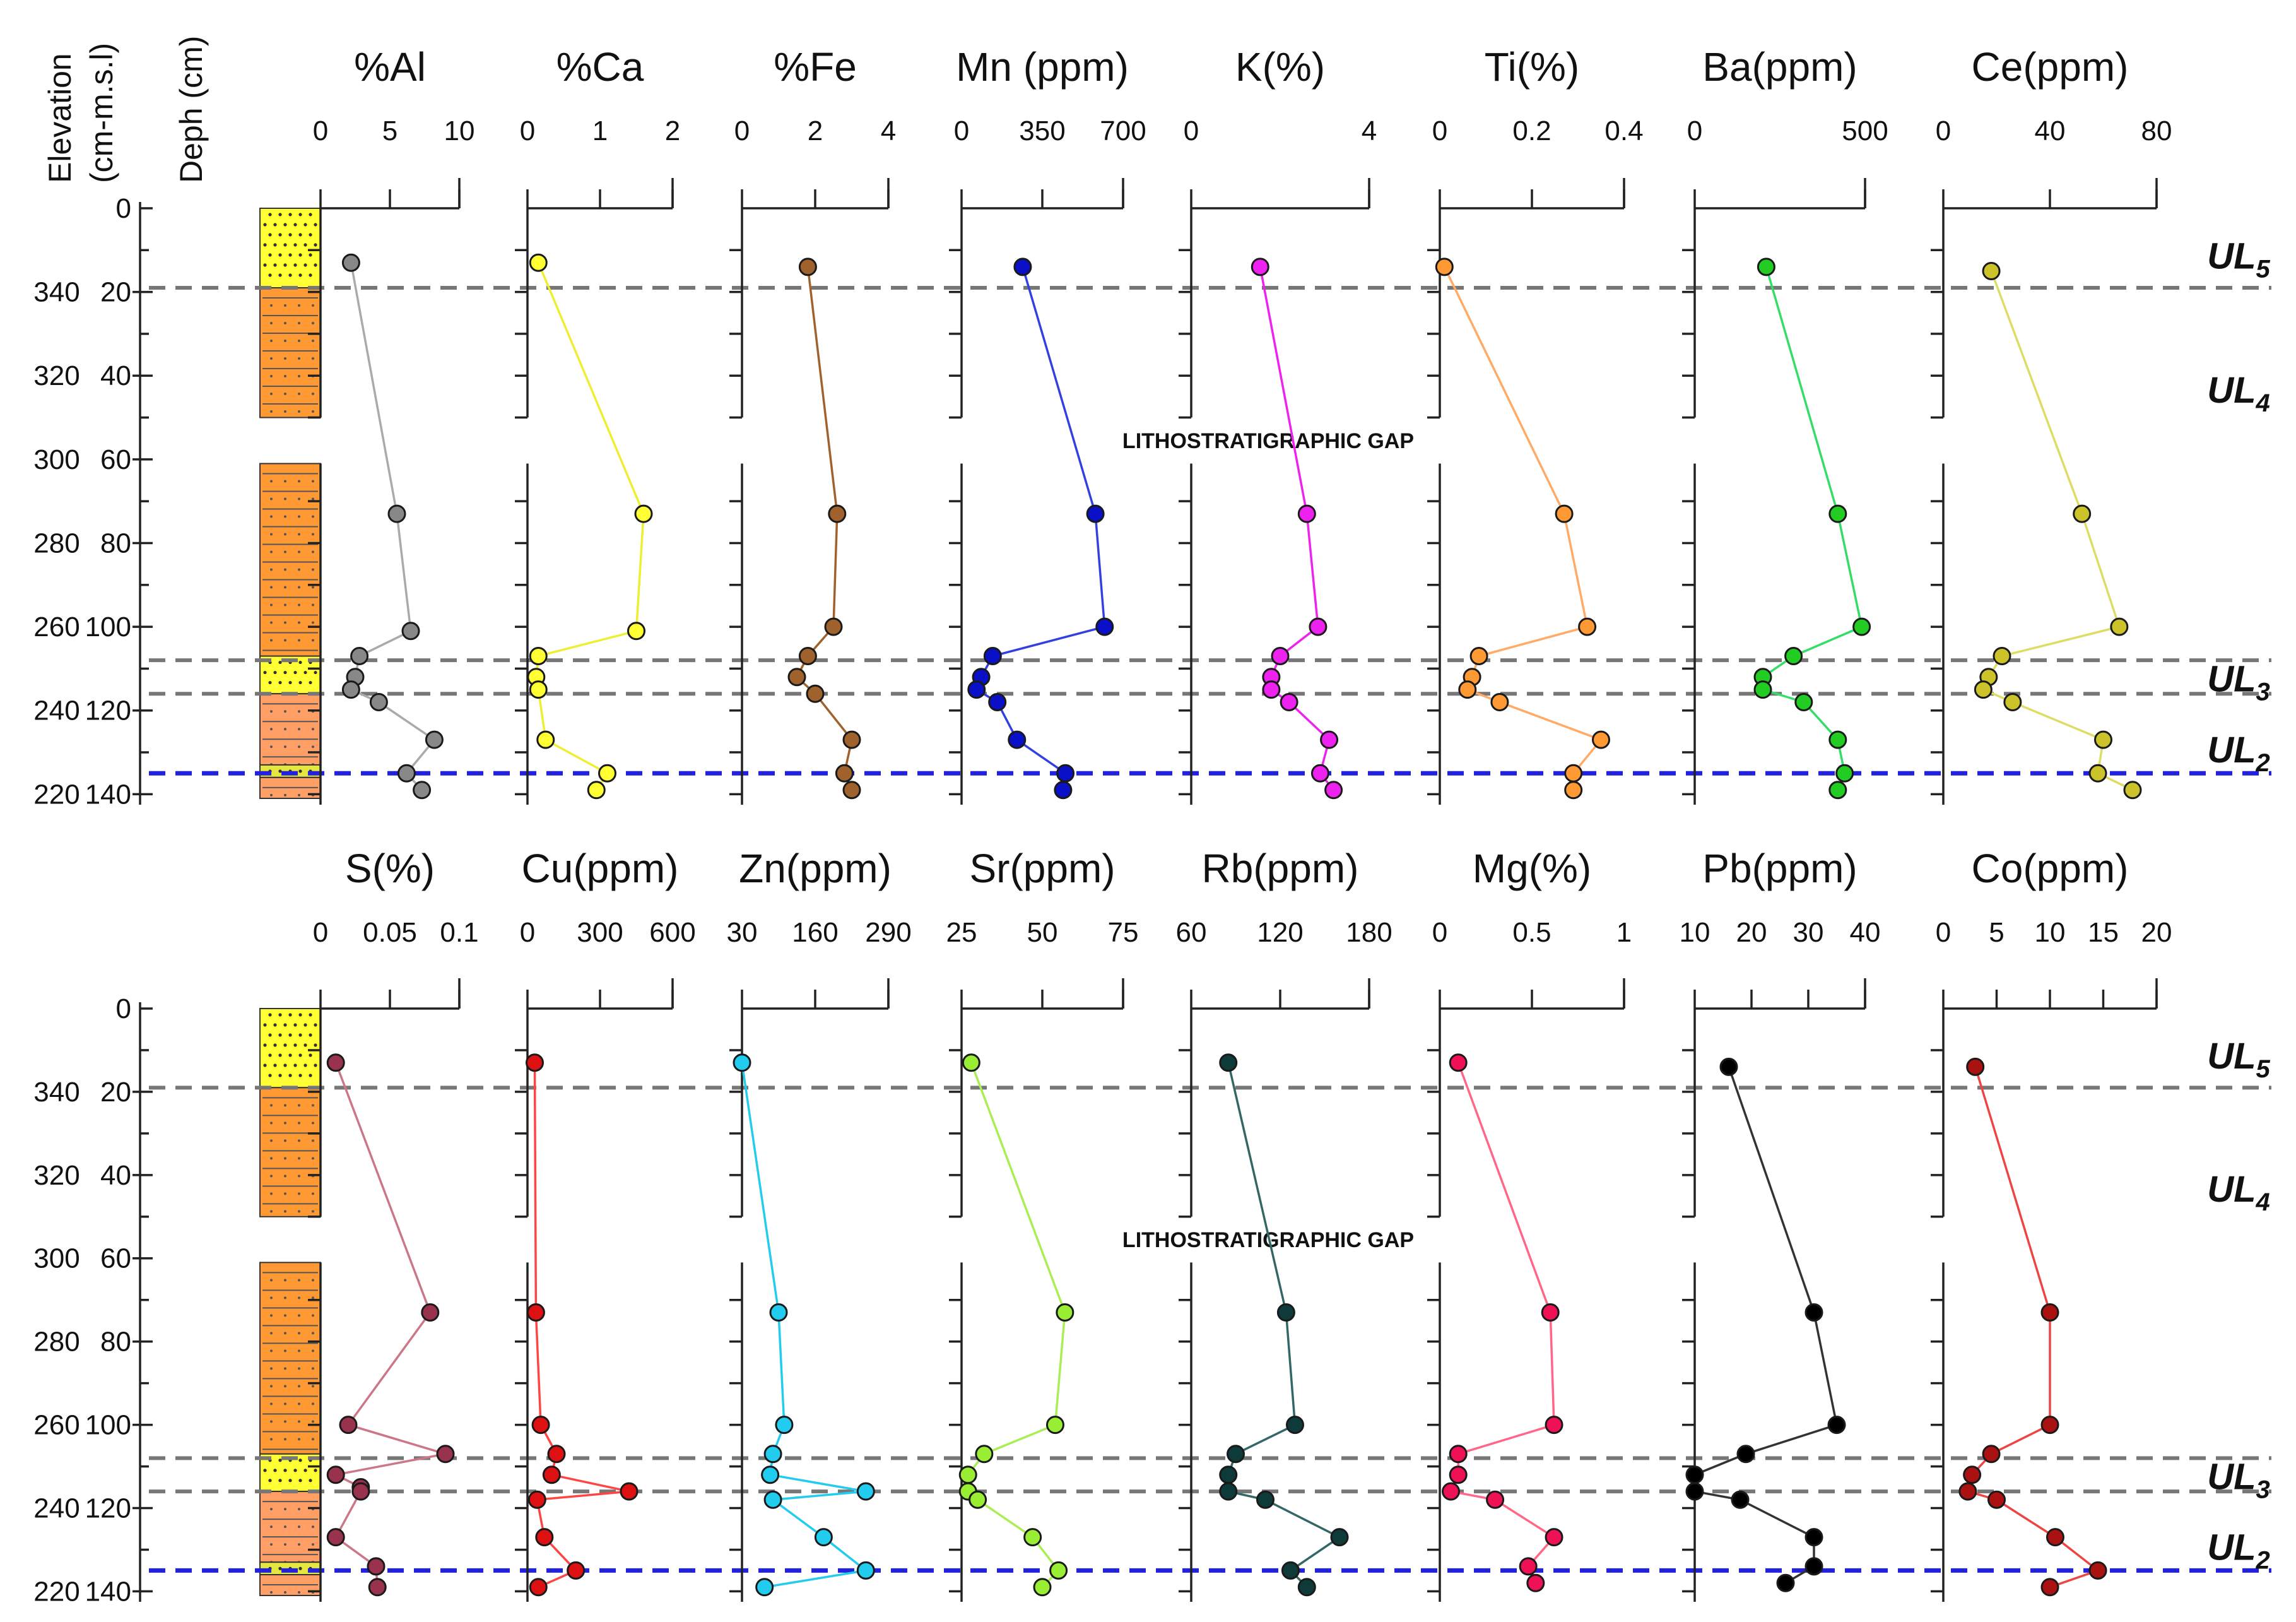  What do you see at coordinates (672, 130) in the screenshot?
I see `top-axis-tick-label: 2` at bounding box center [672, 130].